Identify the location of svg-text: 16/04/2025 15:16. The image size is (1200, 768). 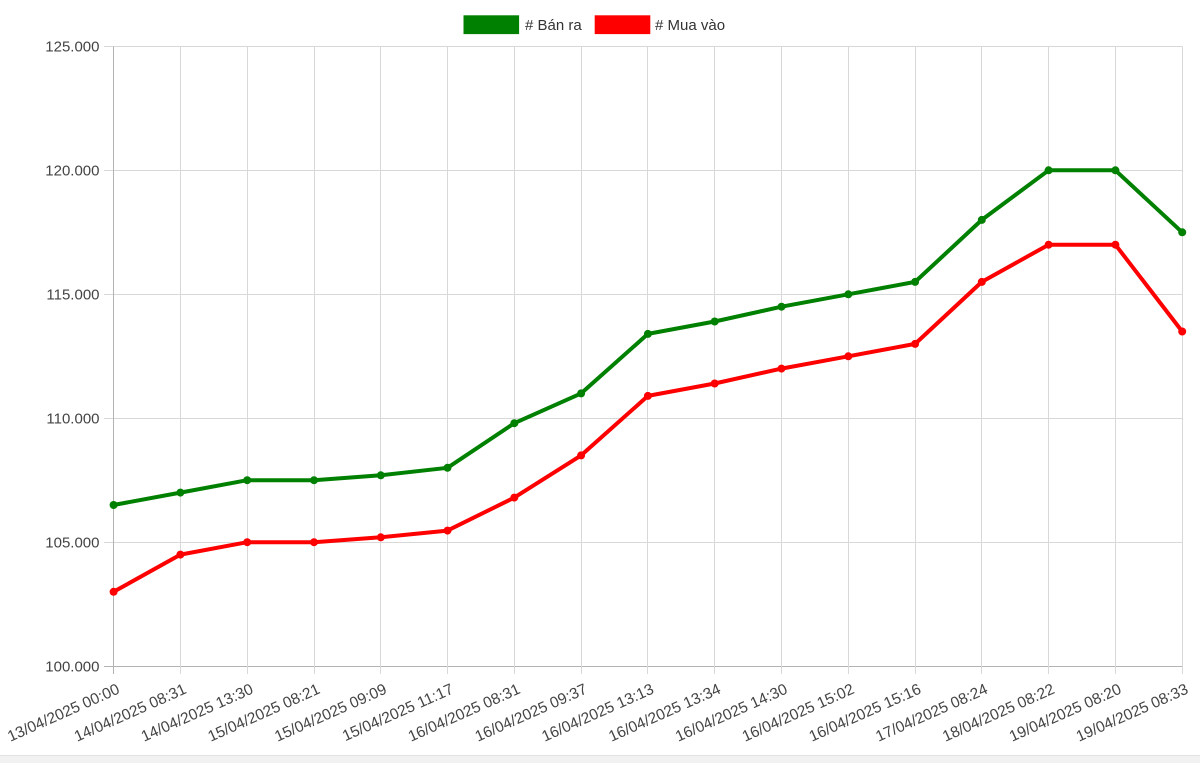
(865, 713).